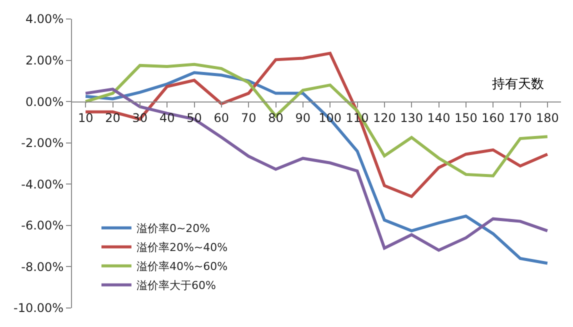 The image size is (573, 327). What do you see at coordinates (42, 143) in the screenshot?
I see `y-tick-label: -2.00%` at bounding box center [42, 143].